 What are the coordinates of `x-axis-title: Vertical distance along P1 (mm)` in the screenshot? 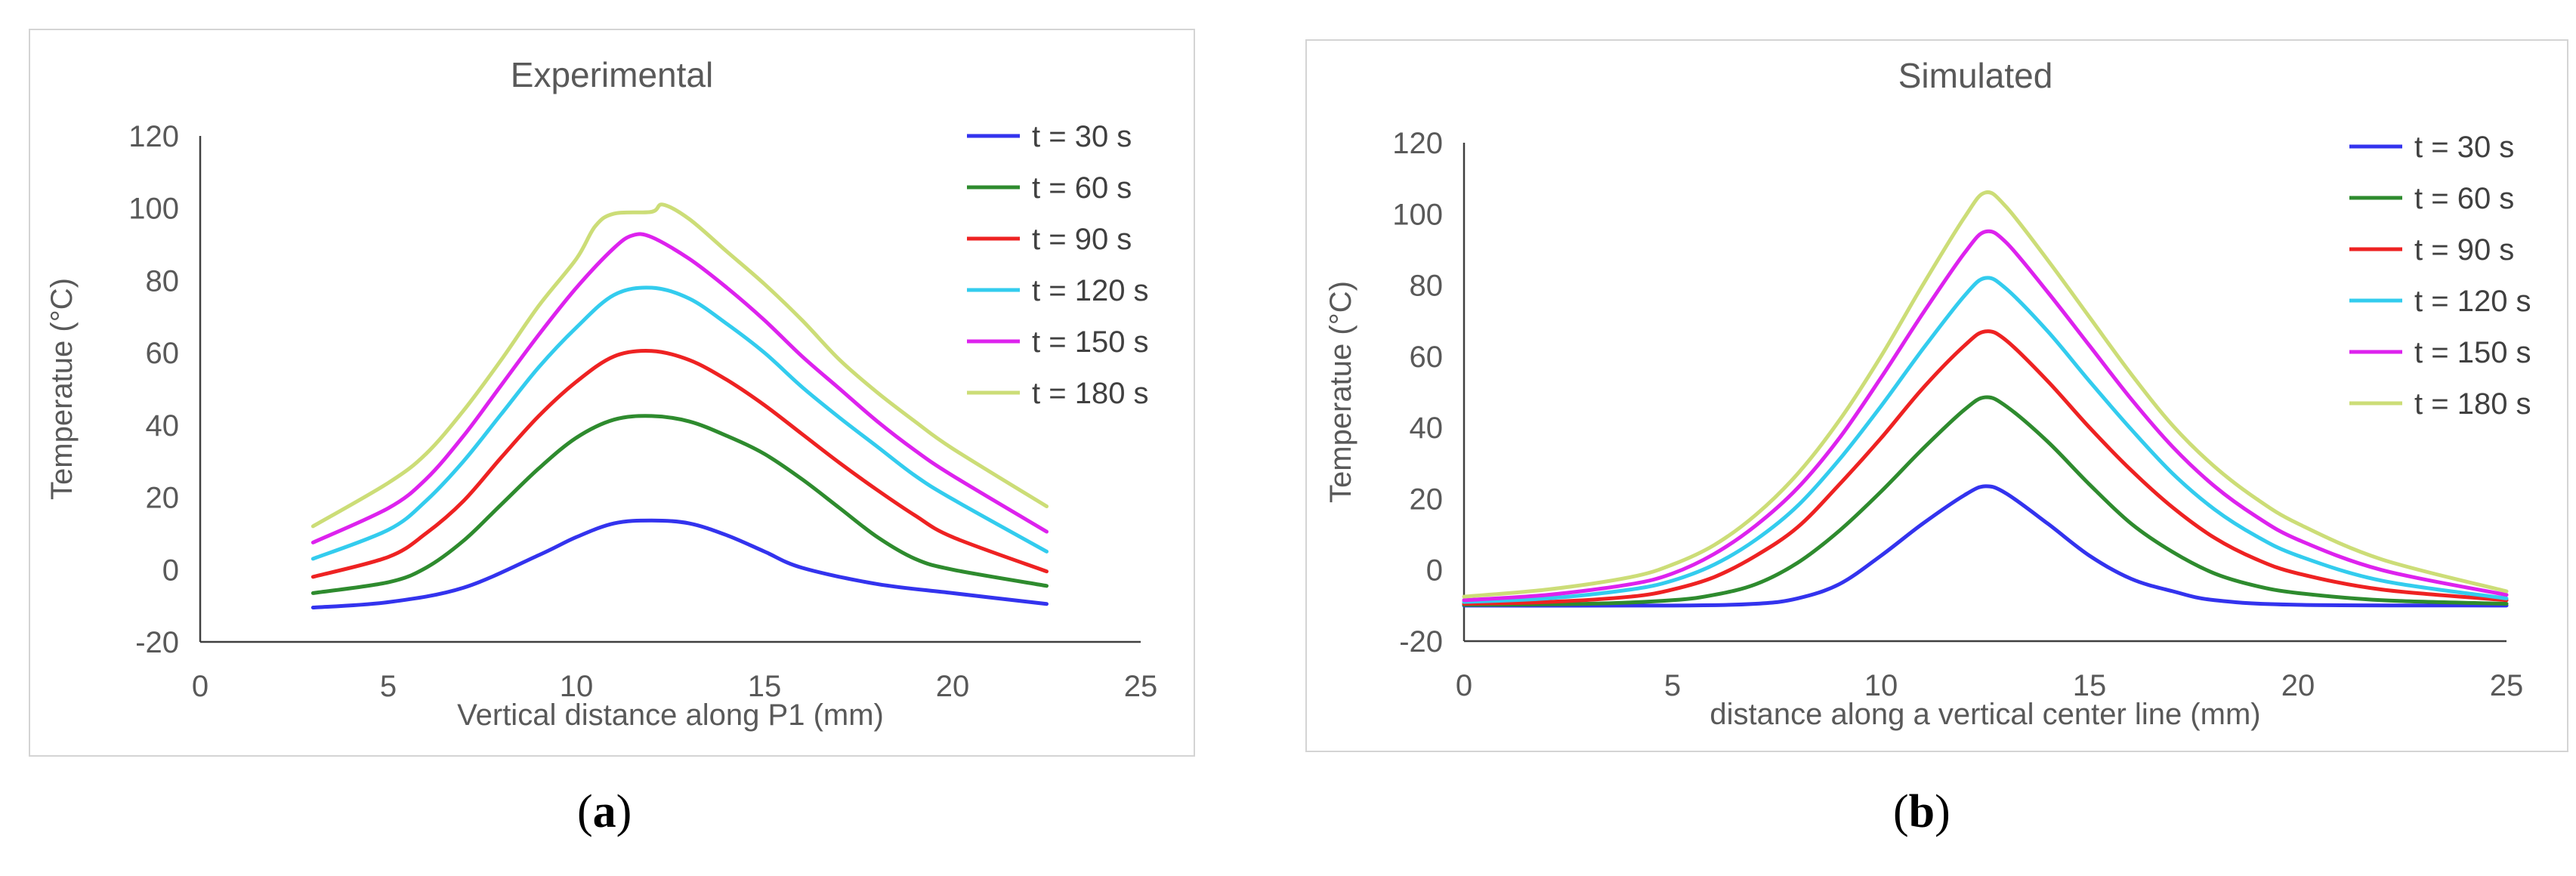 It's located at (670, 715).